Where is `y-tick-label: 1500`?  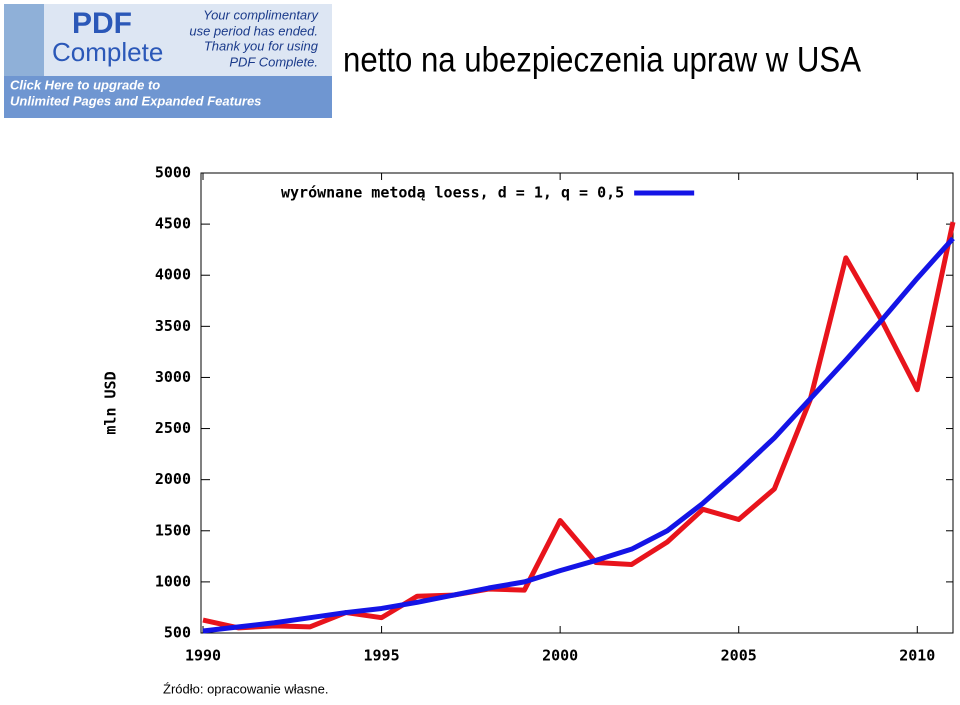
y-tick-label: 1500 is located at coordinates (173, 530).